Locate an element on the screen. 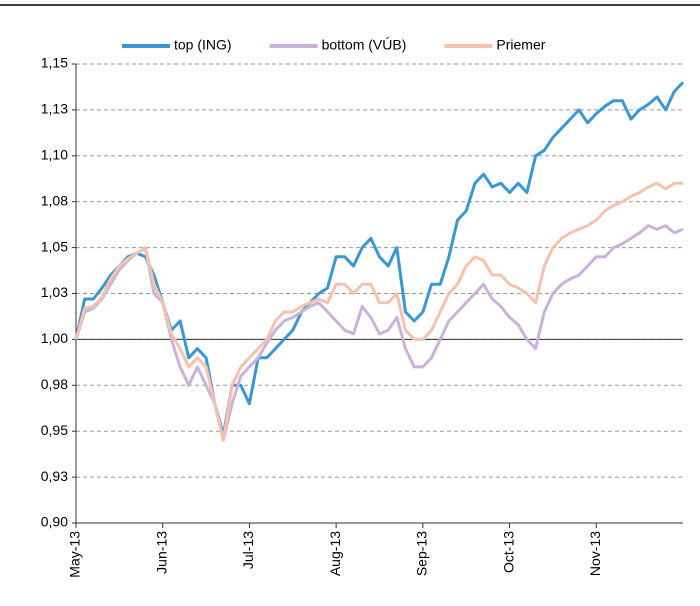 The width and height of the screenshot is (700, 606). y-tick-label: 1,05 is located at coordinates (54, 246).